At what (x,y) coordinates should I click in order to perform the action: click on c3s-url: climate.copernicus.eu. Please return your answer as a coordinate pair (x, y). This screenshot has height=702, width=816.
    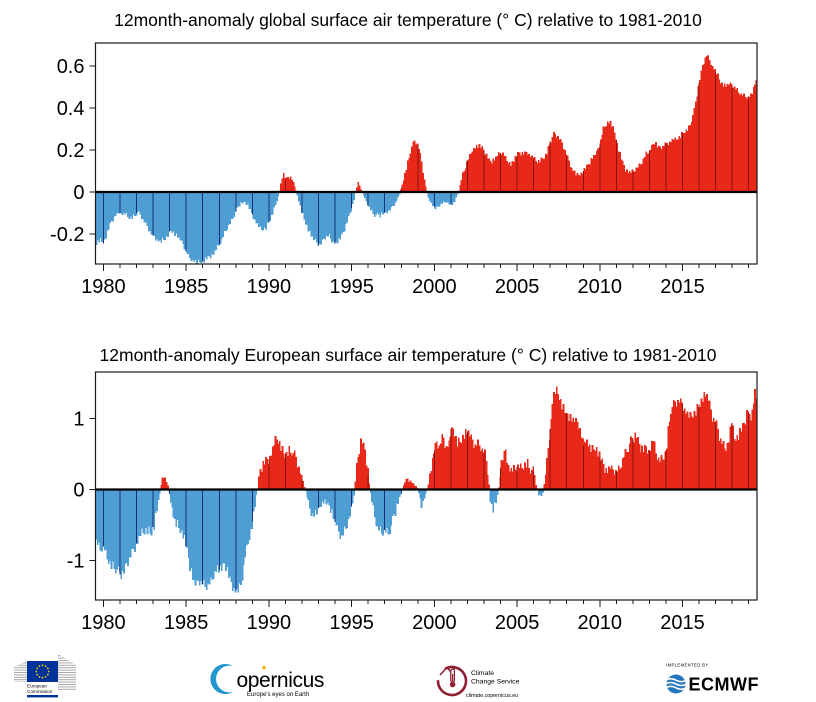
    Looking at the image, I should click on (492, 696).